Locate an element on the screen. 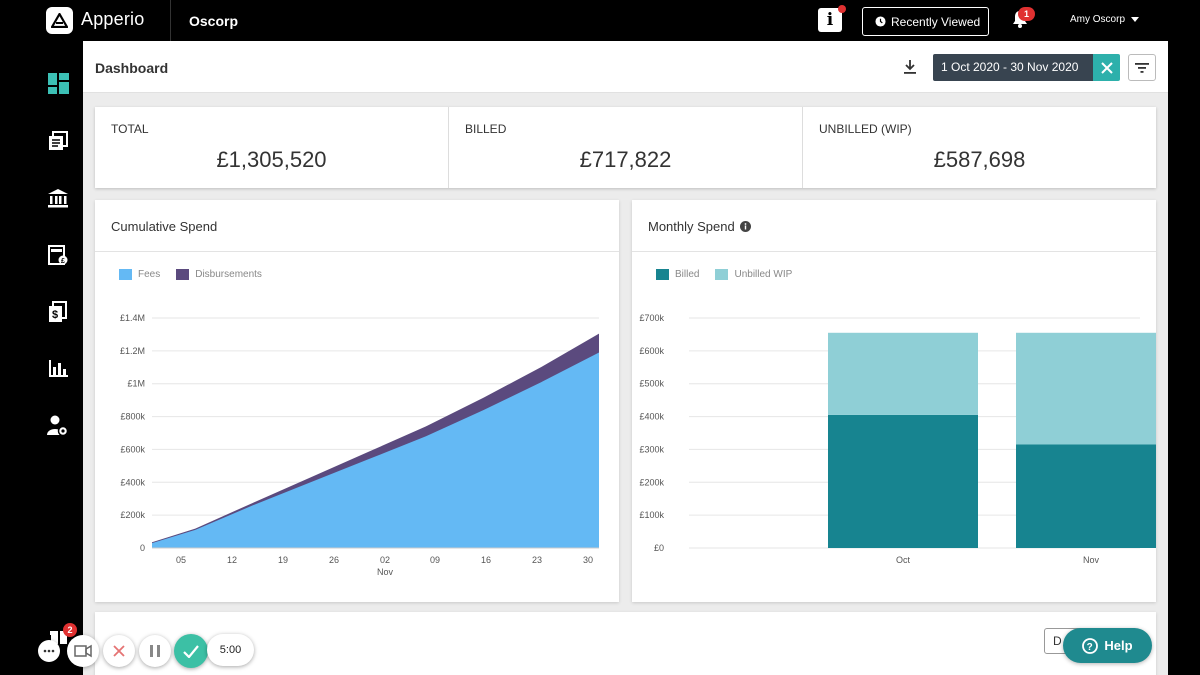  monthly-legend: Billed Unbilled WIP is located at coordinates (724, 274).